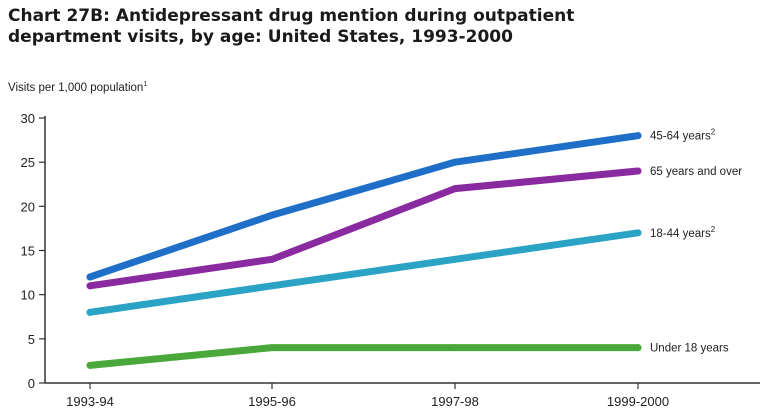 The image size is (770, 412). I want to click on x-tick-label: 1993-94, so click(90, 401).